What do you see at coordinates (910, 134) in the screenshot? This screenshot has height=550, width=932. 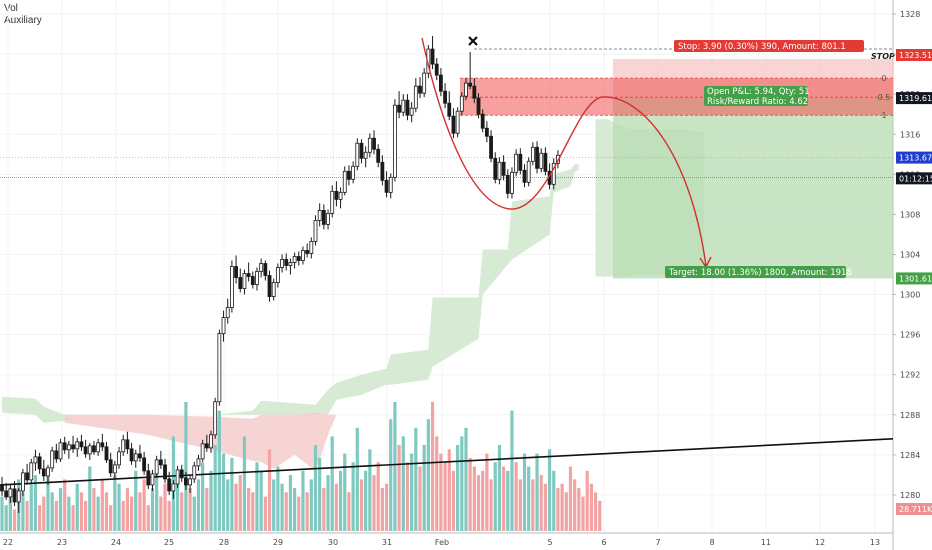 I see `y-tick-label: 1316` at bounding box center [910, 134].